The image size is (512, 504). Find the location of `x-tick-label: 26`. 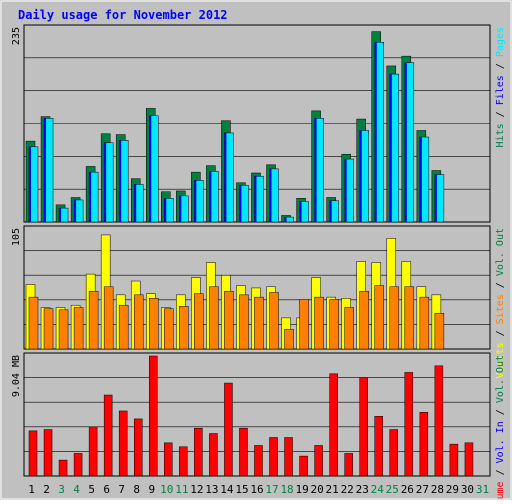

x-tick-label: 26 is located at coordinates (407, 489).